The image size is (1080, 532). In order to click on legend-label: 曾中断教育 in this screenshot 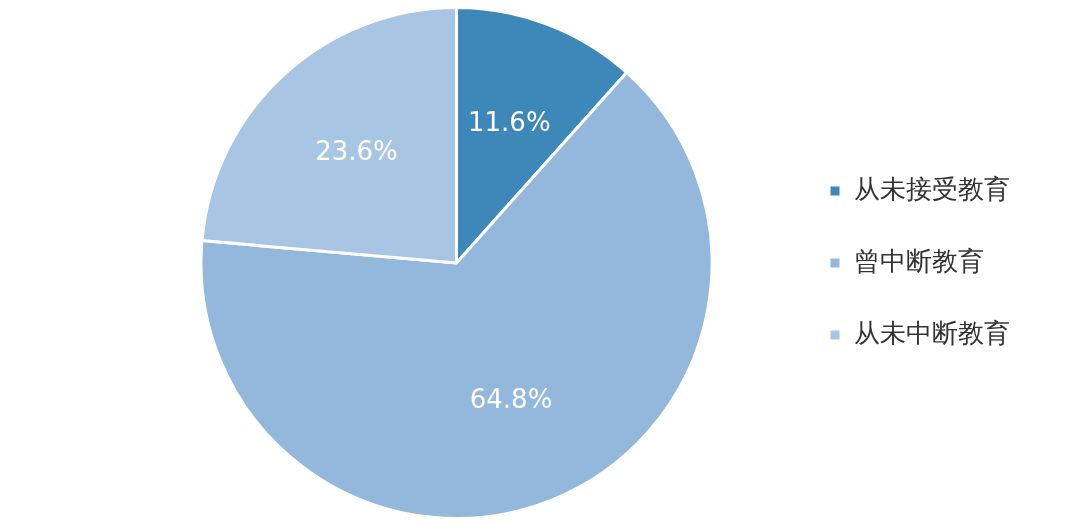, I will do `click(919, 260)`.